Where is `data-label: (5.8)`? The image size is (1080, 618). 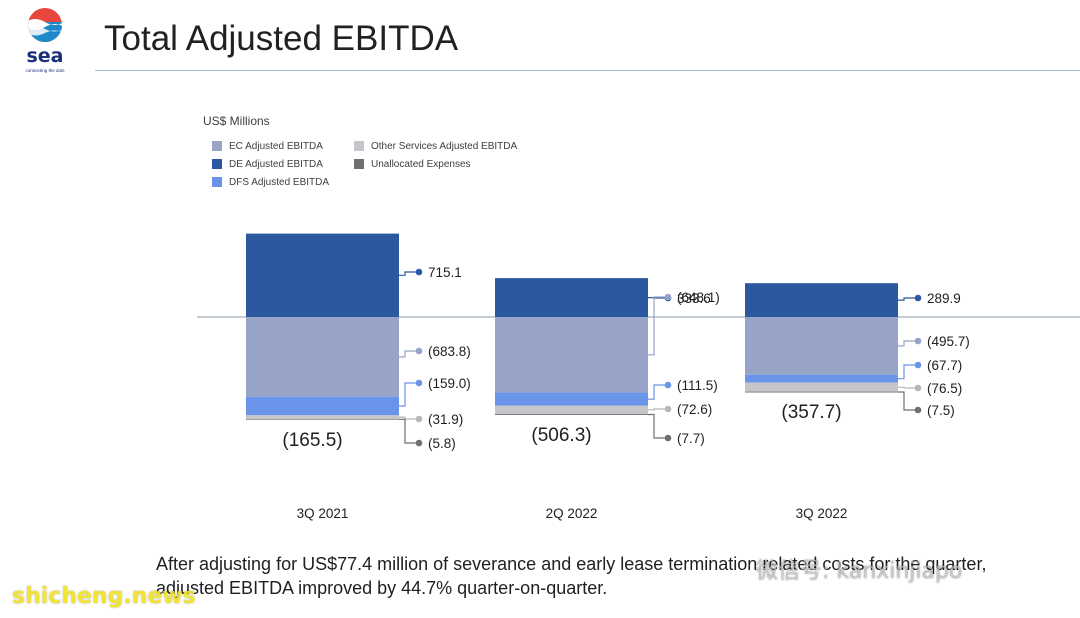 data-label: (5.8) is located at coordinates (442, 443).